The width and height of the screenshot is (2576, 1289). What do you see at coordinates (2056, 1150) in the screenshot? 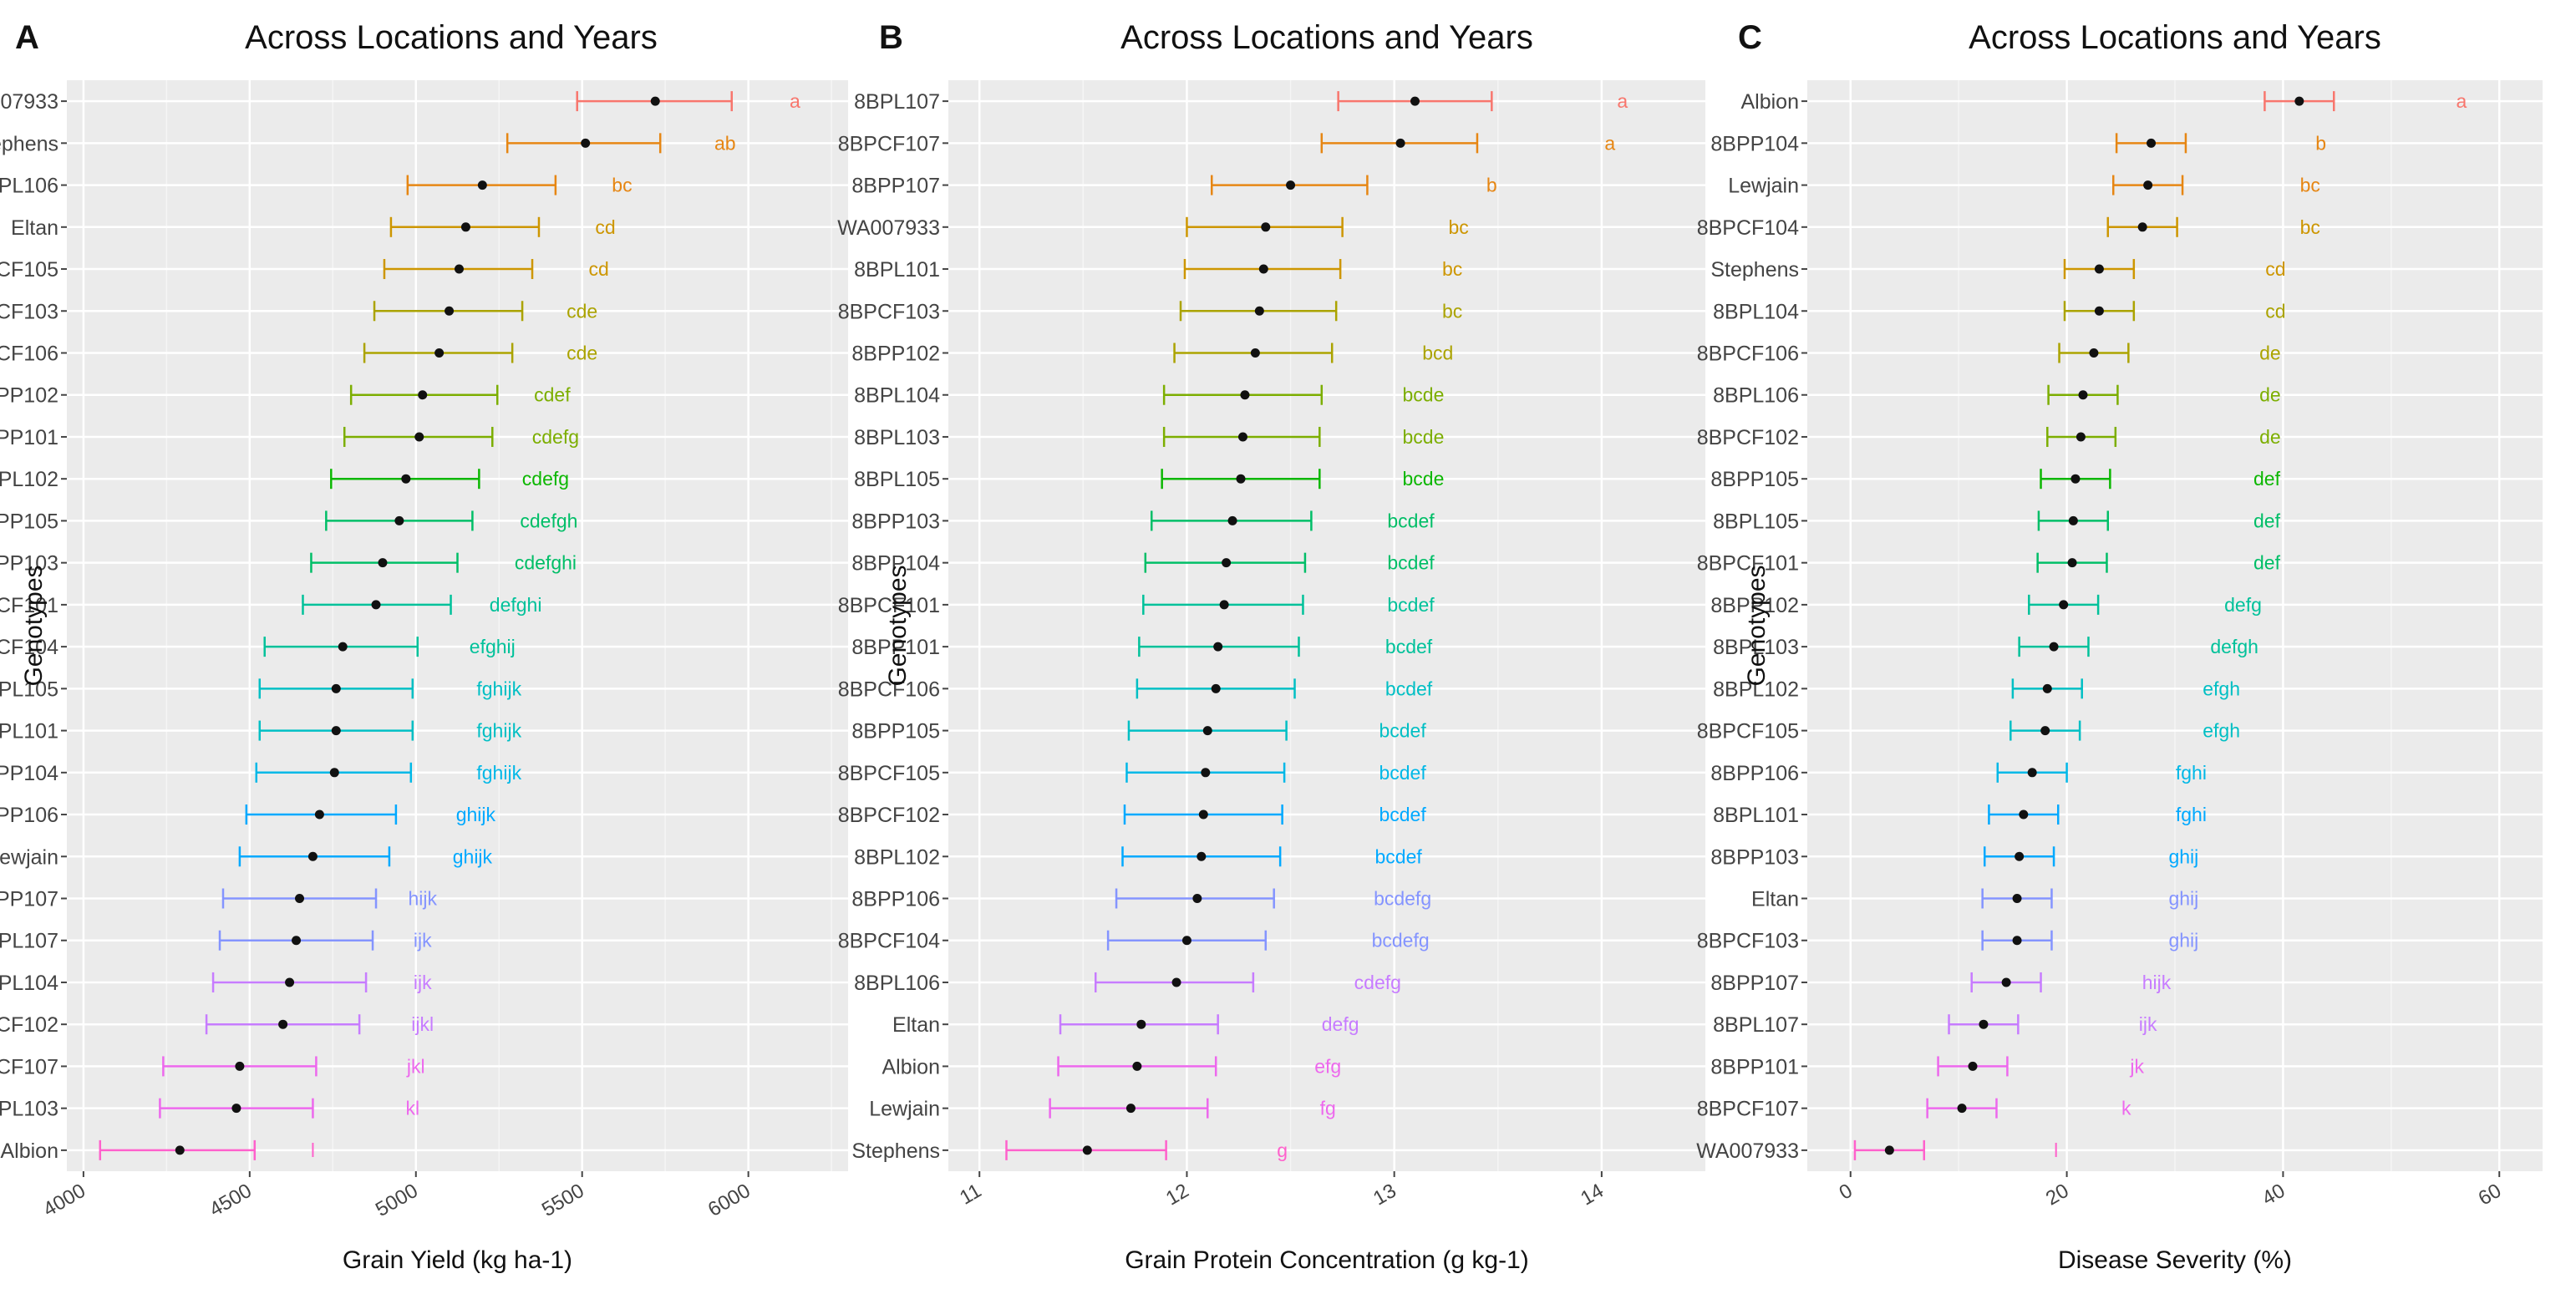
I see `significance-letter: l` at bounding box center [2056, 1150].